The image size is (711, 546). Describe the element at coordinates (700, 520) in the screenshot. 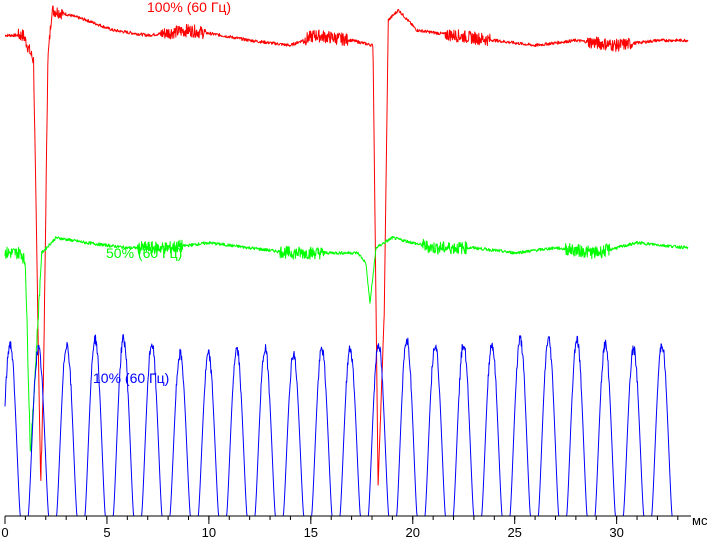

I see `x-axis-unit-label: мс` at that location.